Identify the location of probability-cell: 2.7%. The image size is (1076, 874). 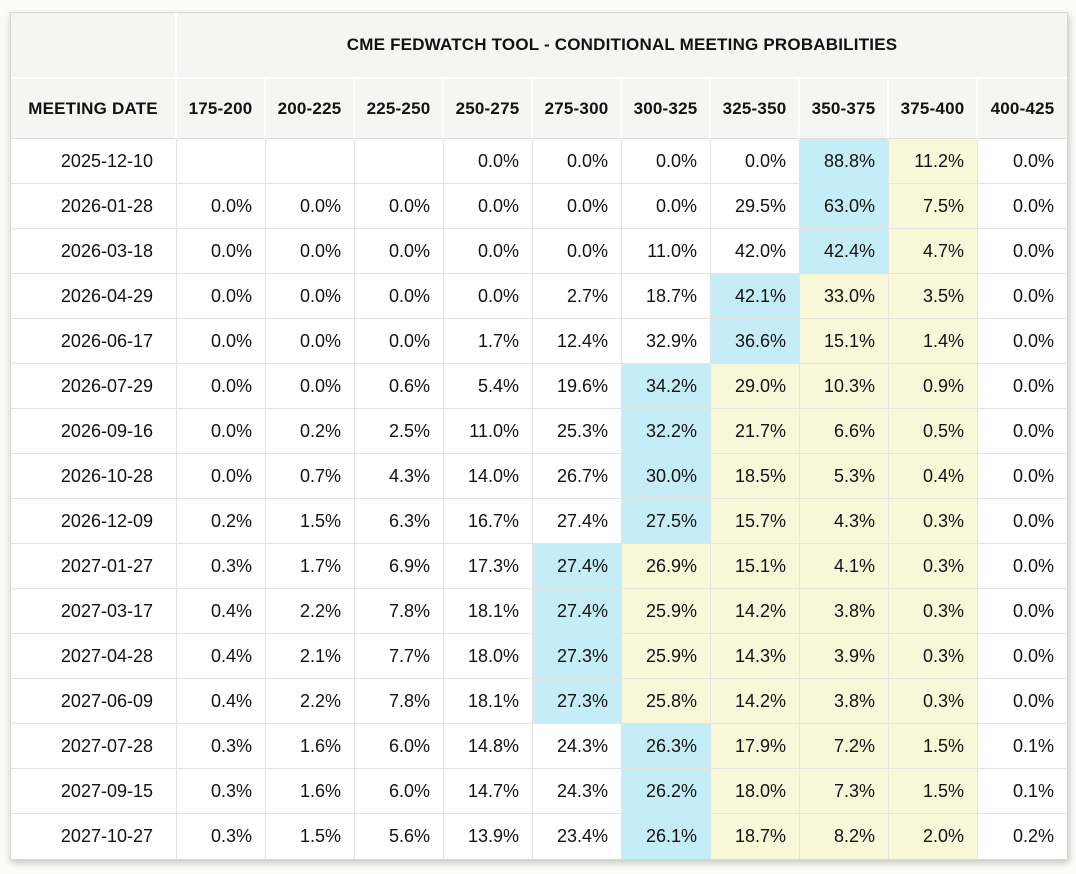
(577, 296).